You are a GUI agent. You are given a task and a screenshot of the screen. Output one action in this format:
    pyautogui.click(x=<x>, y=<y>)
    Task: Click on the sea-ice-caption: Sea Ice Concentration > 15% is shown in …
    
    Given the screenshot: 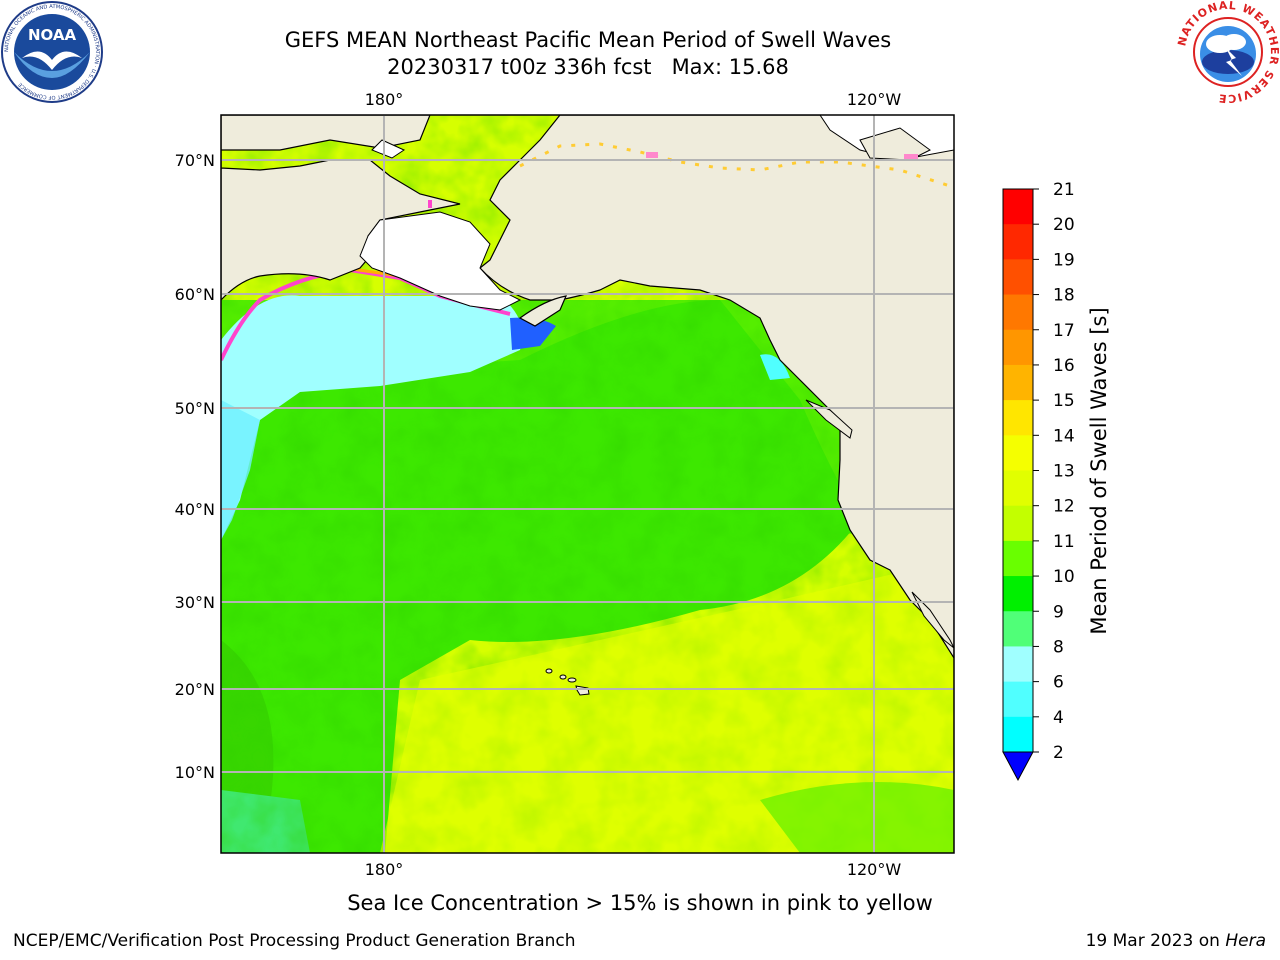 What is the action you would take?
    pyautogui.click(x=640, y=903)
    